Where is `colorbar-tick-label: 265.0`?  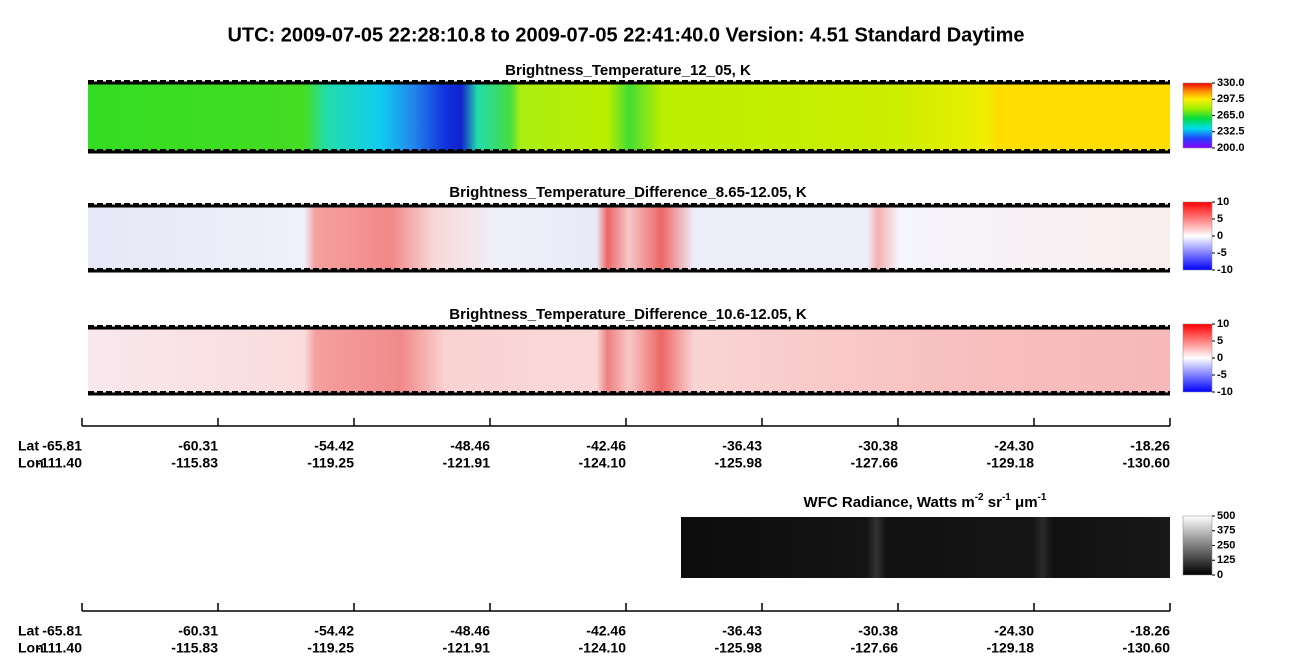
colorbar-tick-label: 265.0 is located at coordinates (1231, 115).